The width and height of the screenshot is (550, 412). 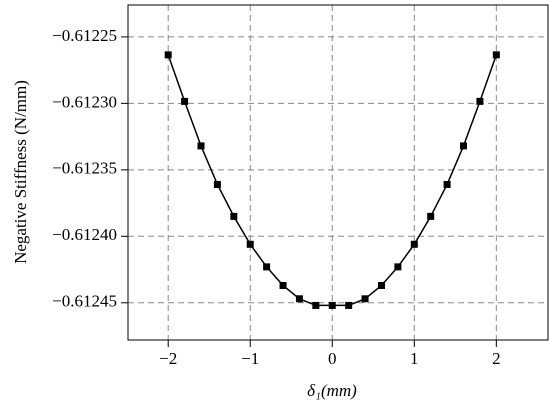 What do you see at coordinates (414, 358) in the screenshot?
I see `x-tick-label: 1` at bounding box center [414, 358].